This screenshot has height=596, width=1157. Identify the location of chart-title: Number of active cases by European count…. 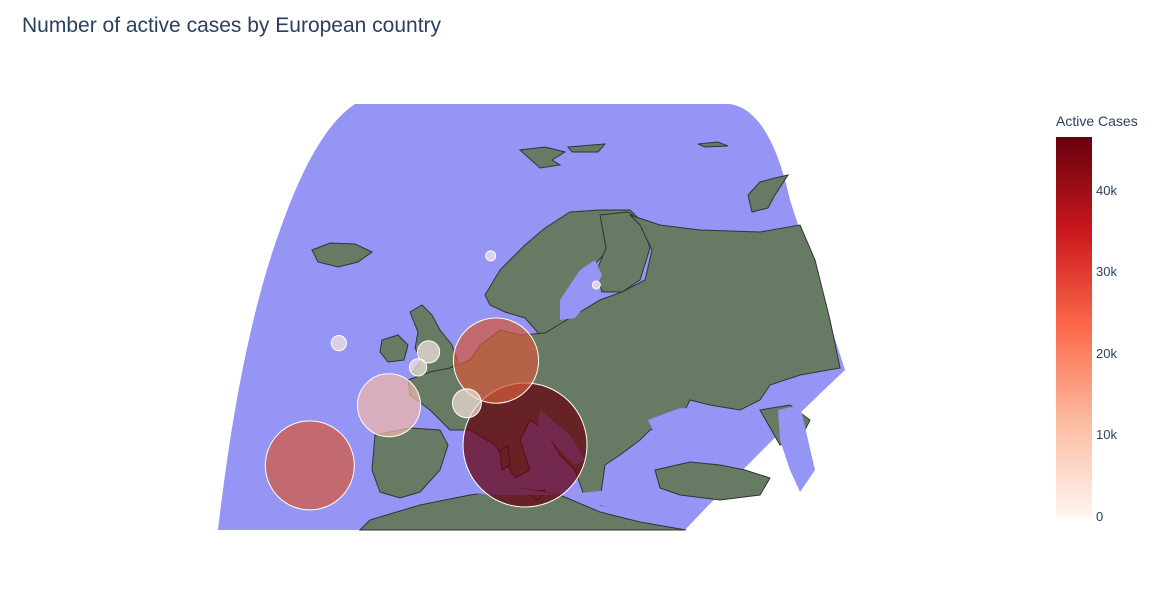
(232, 25).